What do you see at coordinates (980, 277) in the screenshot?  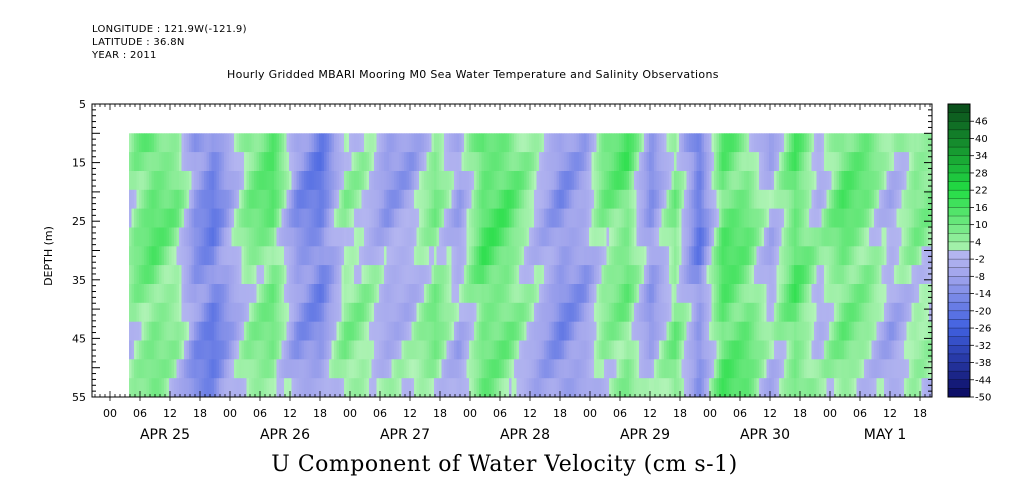 I see `colorbar-label: -8` at bounding box center [980, 277].